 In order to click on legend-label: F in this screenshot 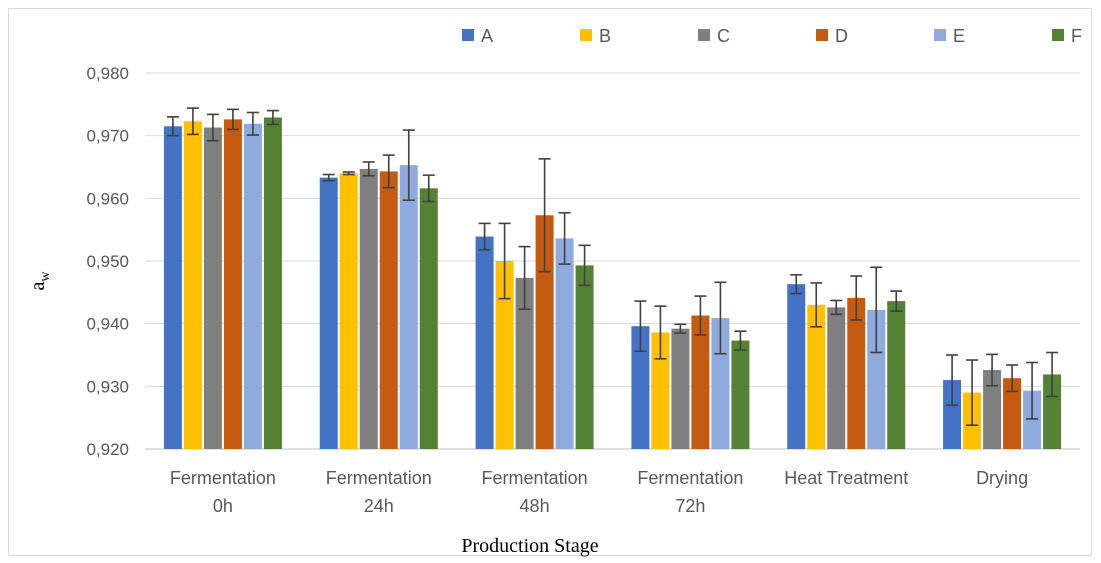, I will do `click(1076, 36)`.